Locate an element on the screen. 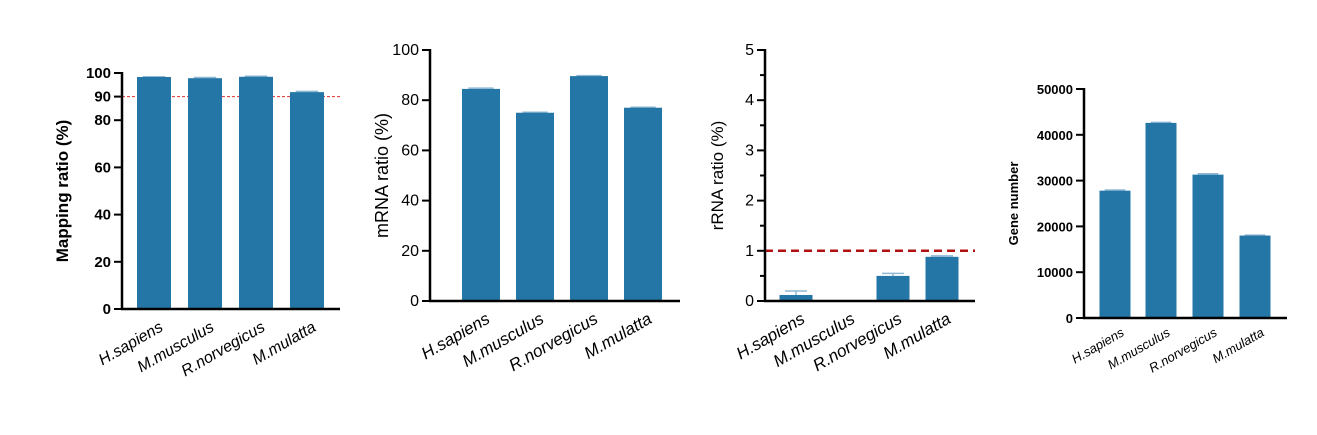  y-tick-label: 2 is located at coordinates (749, 201).